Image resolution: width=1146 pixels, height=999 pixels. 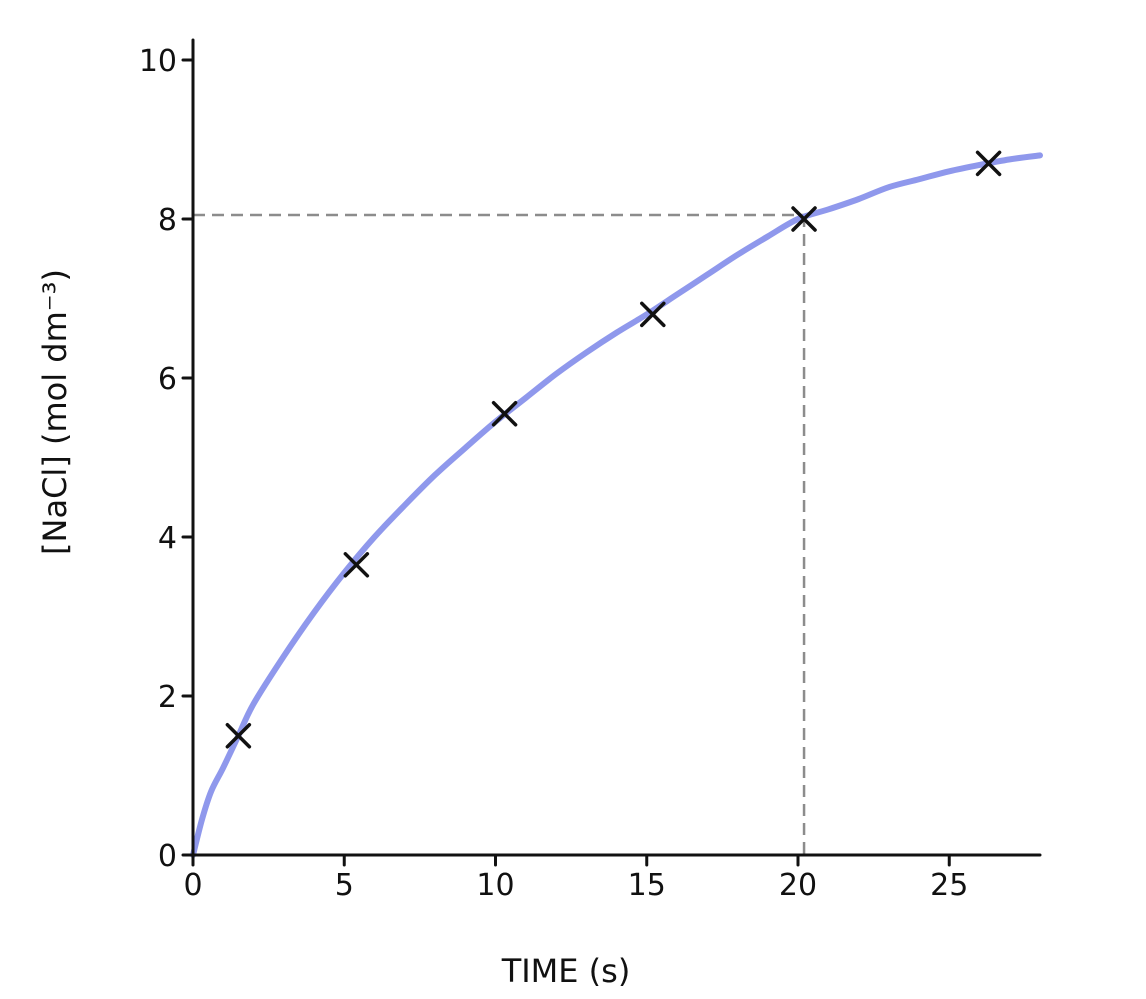 I want to click on y-tick-label: 6, so click(x=167, y=379).